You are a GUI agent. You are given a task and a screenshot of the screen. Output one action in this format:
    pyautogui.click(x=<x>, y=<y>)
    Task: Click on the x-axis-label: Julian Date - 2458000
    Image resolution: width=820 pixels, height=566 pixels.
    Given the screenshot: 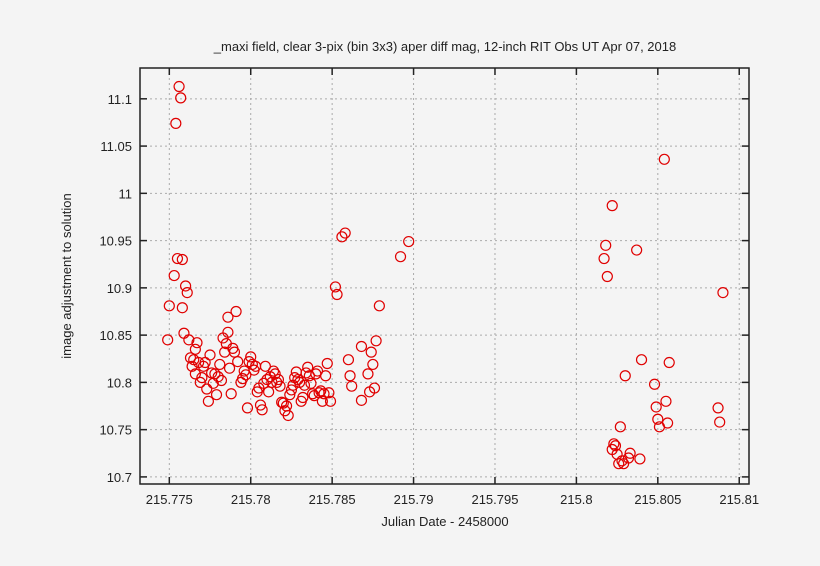 What is the action you would take?
    pyautogui.click(x=444, y=521)
    